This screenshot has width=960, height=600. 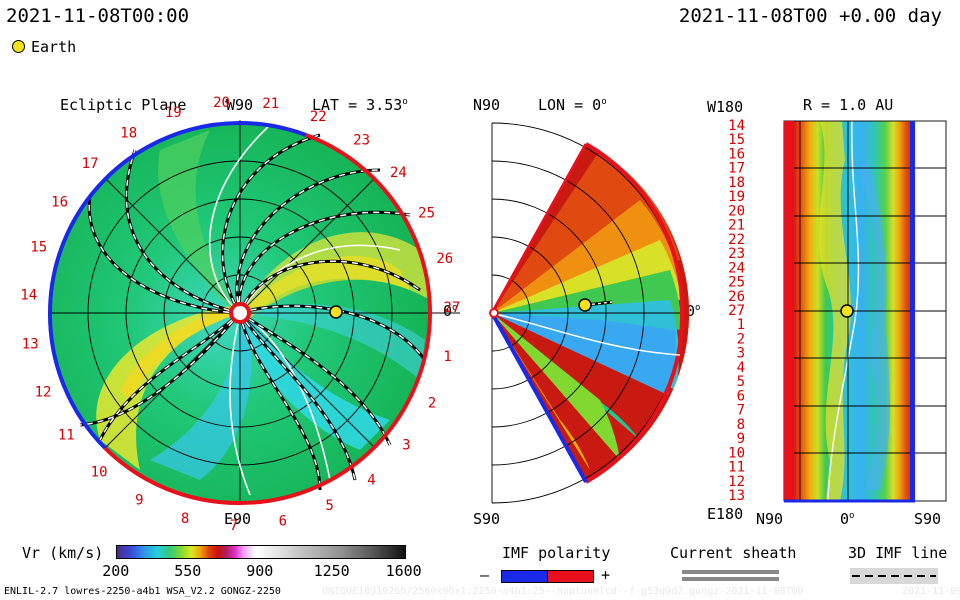 I want to click on radial-day-tick: 4, so click(x=741, y=368).